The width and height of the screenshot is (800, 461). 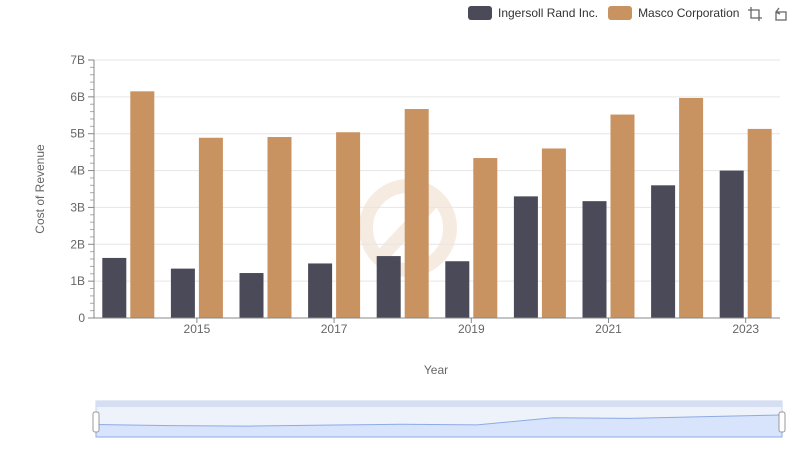 What do you see at coordinates (388, 287) in the screenshot?
I see `bar-ingersoll-rand-2018` at bounding box center [388, 287].